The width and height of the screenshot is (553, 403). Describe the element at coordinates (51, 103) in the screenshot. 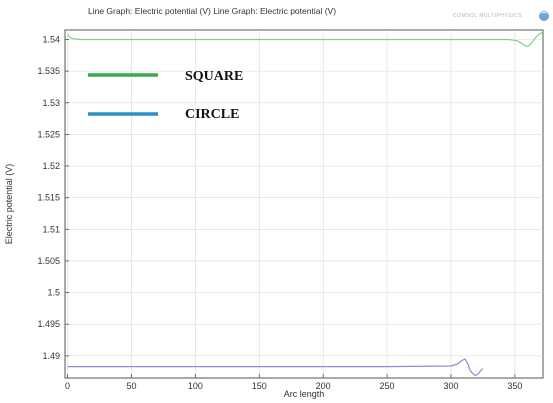

I see `y-tick-label: 1.53` at that location.